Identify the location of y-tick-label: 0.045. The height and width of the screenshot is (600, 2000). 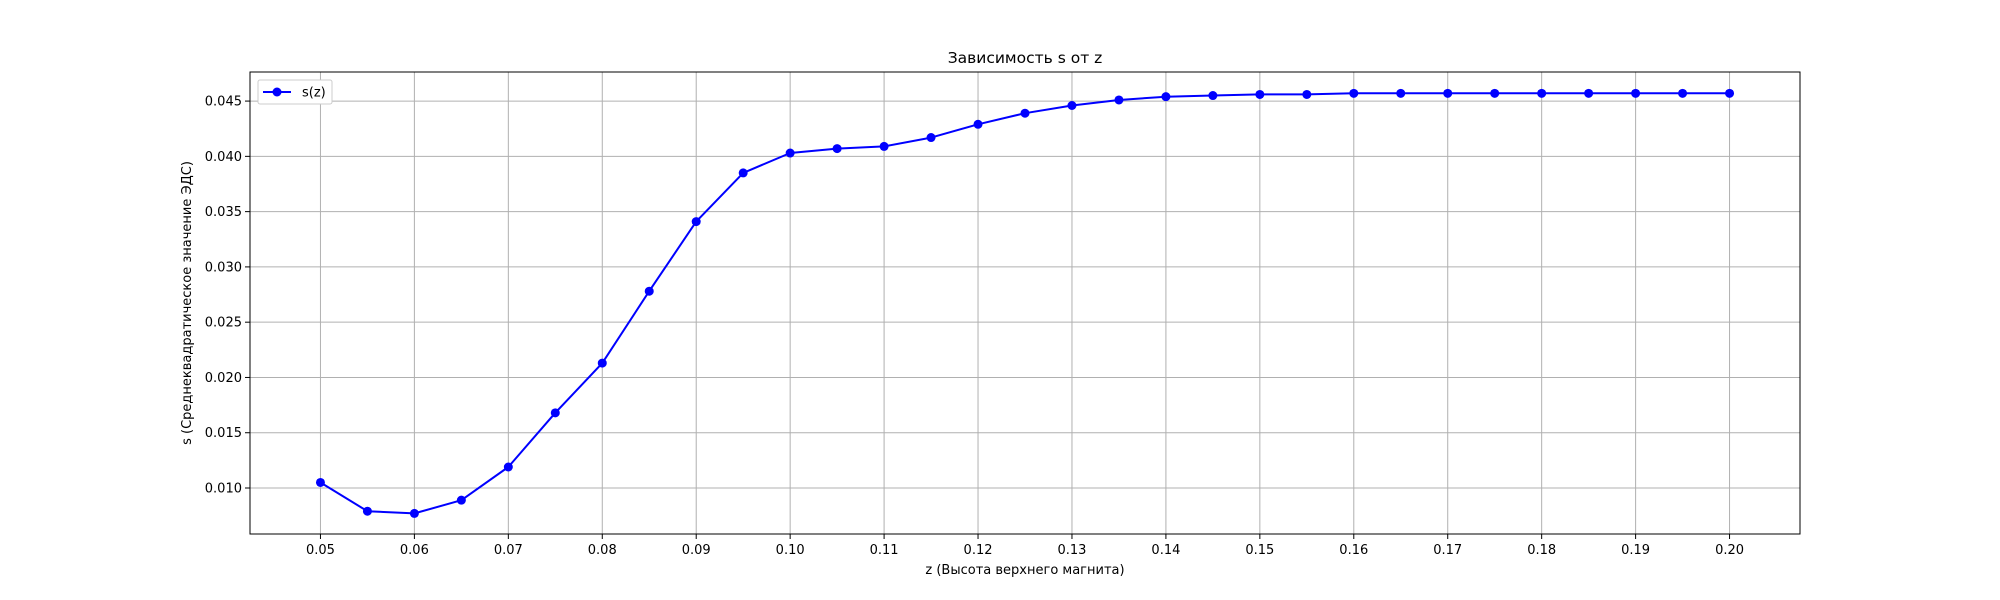
(223, 102).